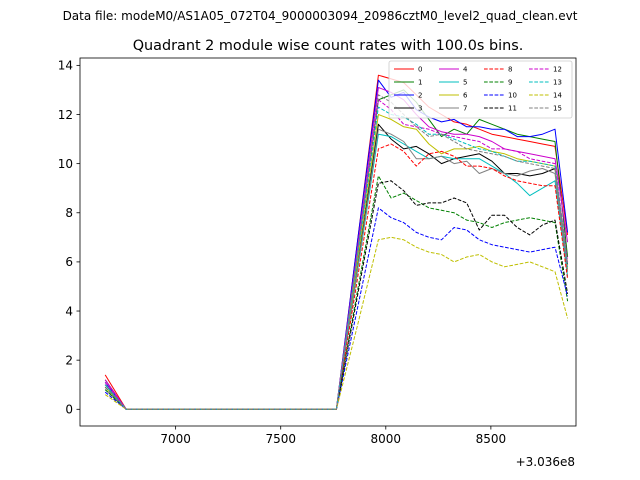 Image resolution: width=640 pixels, height=480 pixels. What do you see at coordinates (557, 109) in the screenshot?
I see `legend-label-15: 15` at bounding box center [557, 109].